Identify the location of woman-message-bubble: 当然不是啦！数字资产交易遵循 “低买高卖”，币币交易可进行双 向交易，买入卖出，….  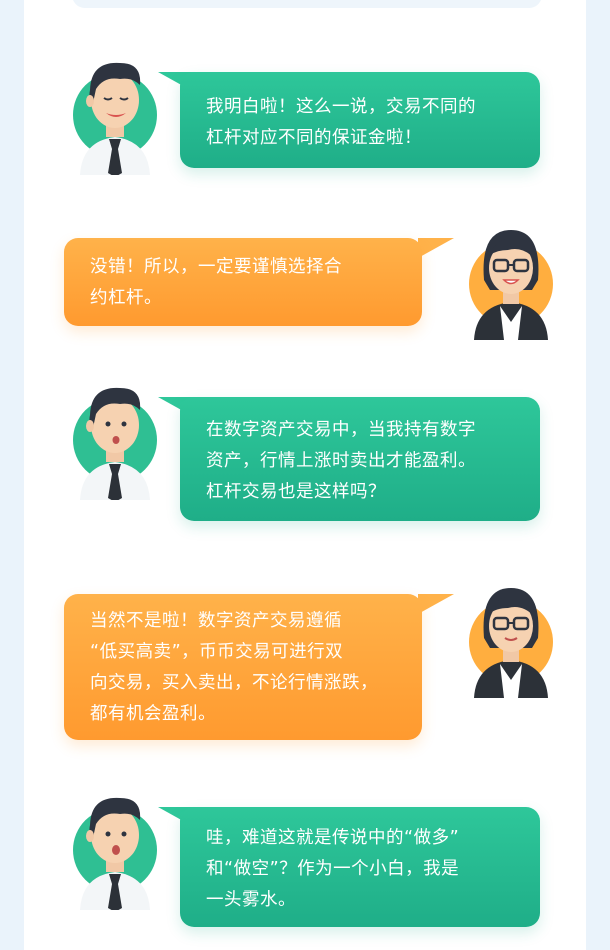
(243, 667).